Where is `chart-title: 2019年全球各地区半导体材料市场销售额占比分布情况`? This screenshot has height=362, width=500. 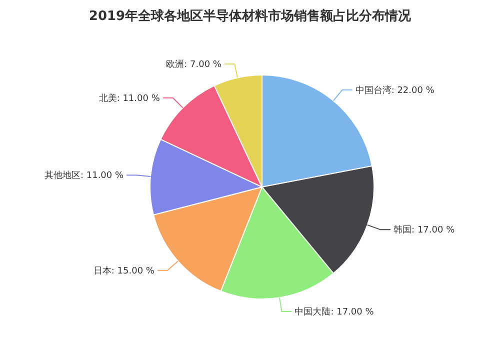 chart-title: 2019年全球各地区半导体材料市场销售额占比分布情况 is located at coordinates (250, 16).